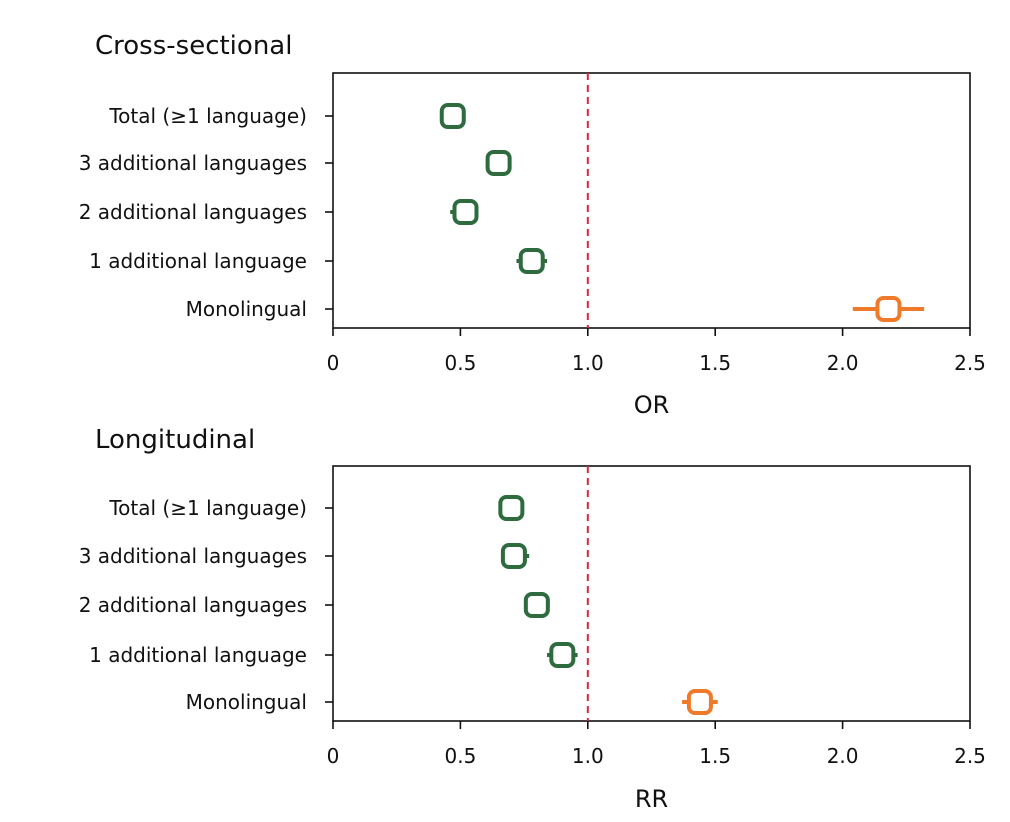  What do you see at coordinates (193, 46) in the screenshot?
I see `panel-title: Cross-sectional` at bounding box center [193, 46].